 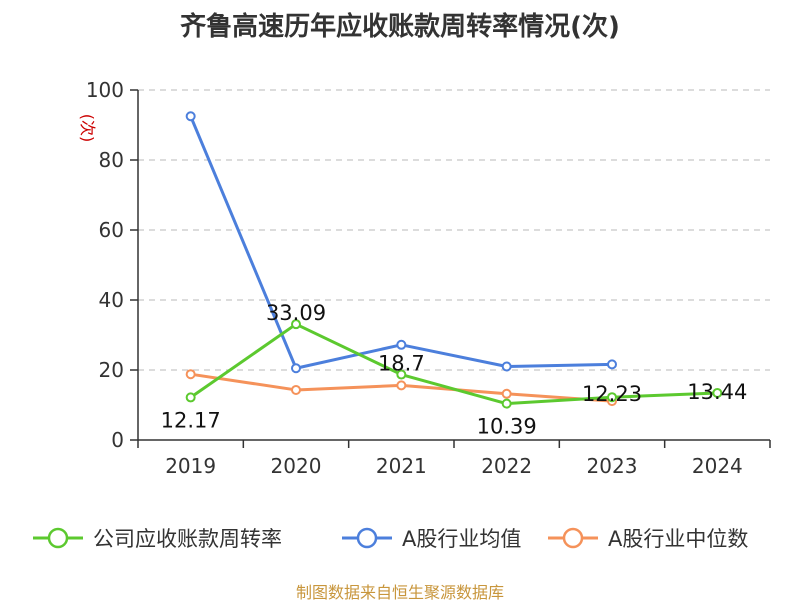 I want to click on x-tick-label: 2021, so click(x=401, y=466).